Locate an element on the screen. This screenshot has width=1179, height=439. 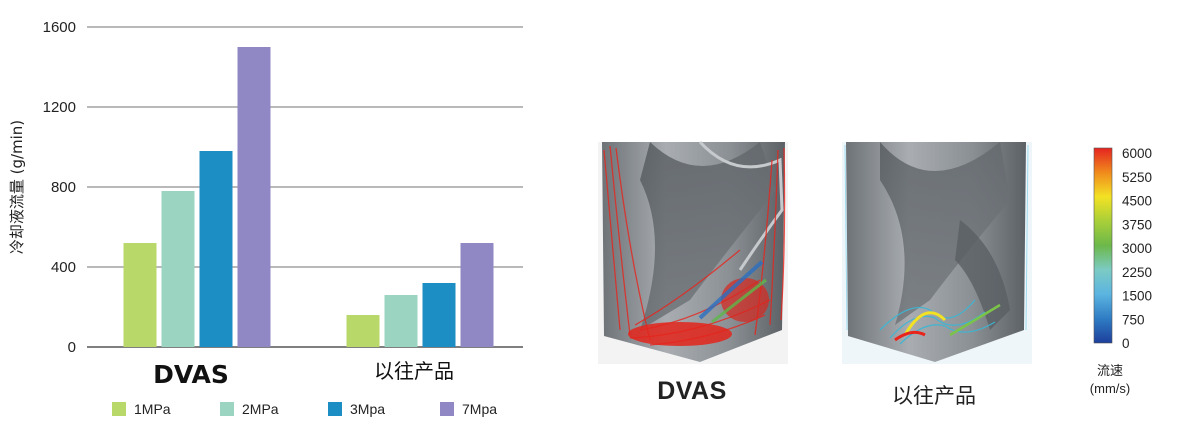
legend-label: 7Mpa is located at coordinates (479, 409).